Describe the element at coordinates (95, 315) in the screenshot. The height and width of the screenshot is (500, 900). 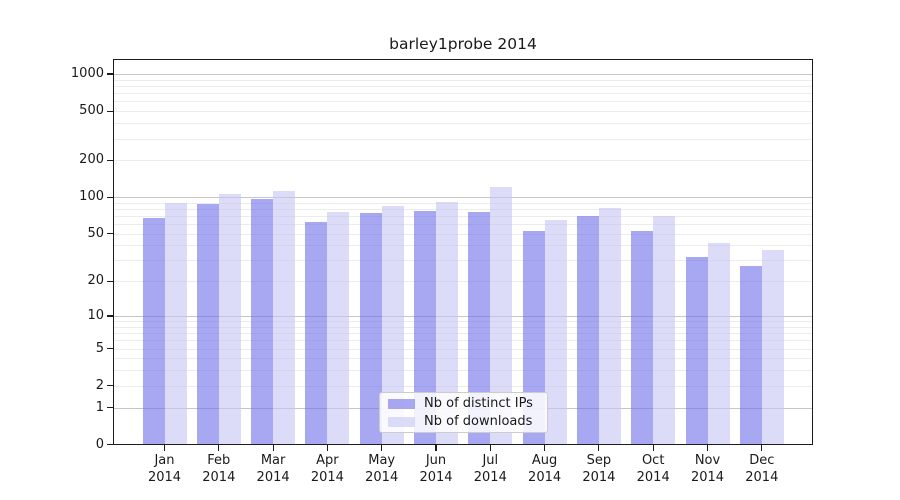
I see `y-tick-label: 10` at that location.